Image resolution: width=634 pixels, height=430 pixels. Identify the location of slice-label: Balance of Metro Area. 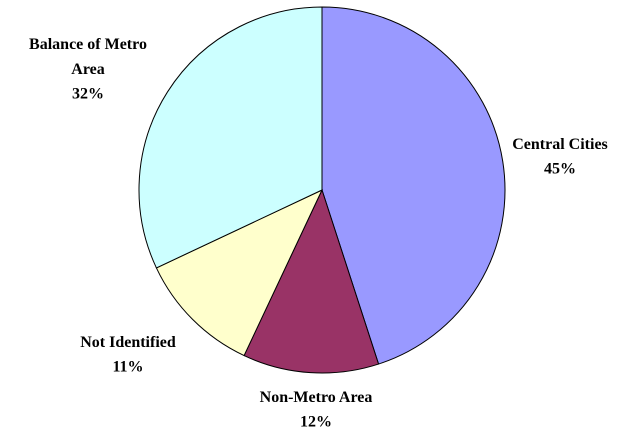
(88, 57).